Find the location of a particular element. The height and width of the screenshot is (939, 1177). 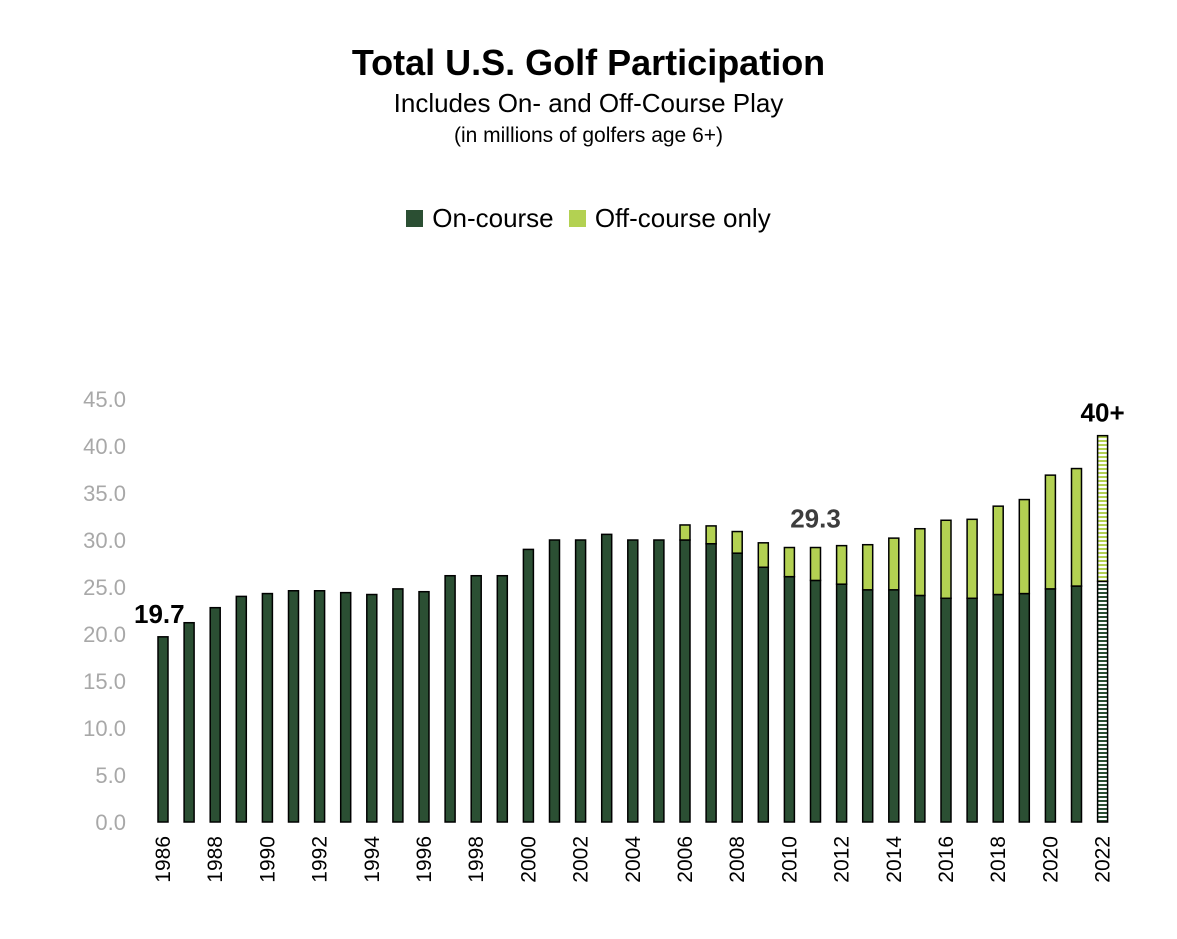

x-tick-label: 1998 is located at coordinates (476, 859).